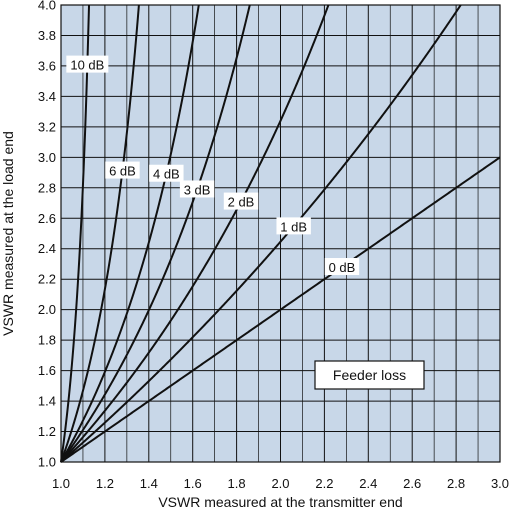  What do you see at coordinates (193, 483) in the screenshot?
I see `x-tick-label-3: 1.6` at bounding box center [193, 483].